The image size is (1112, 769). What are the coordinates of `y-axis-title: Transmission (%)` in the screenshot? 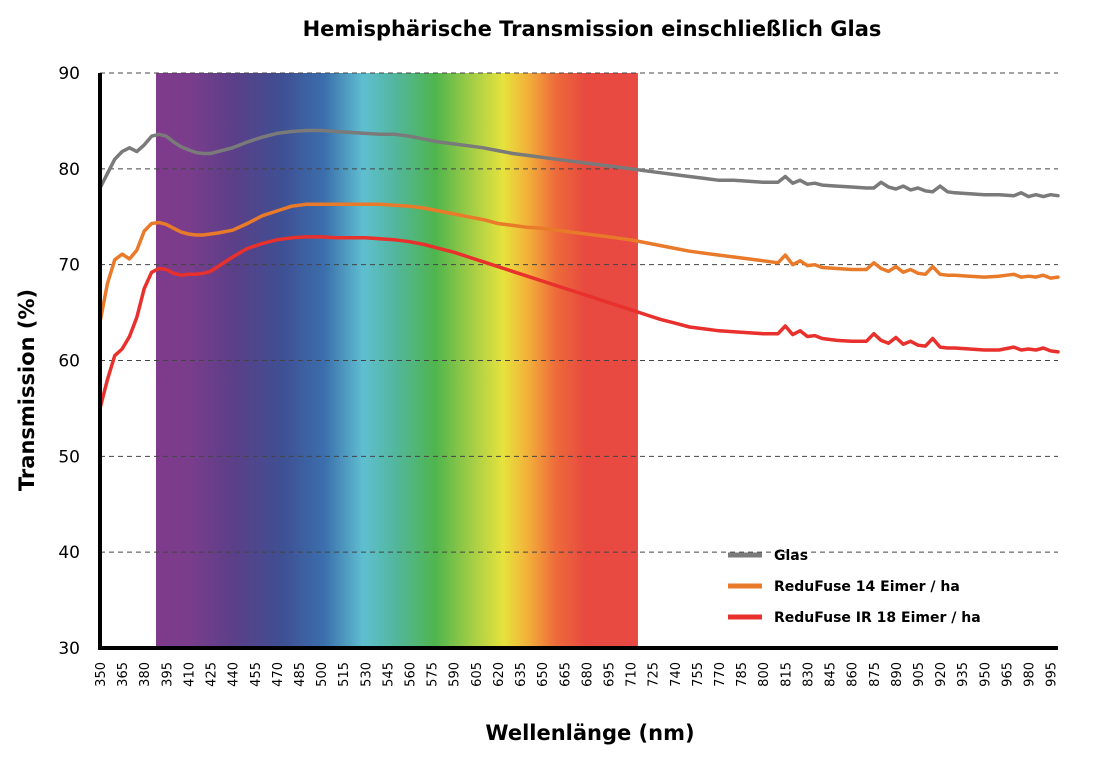 It's located at (27, 390).